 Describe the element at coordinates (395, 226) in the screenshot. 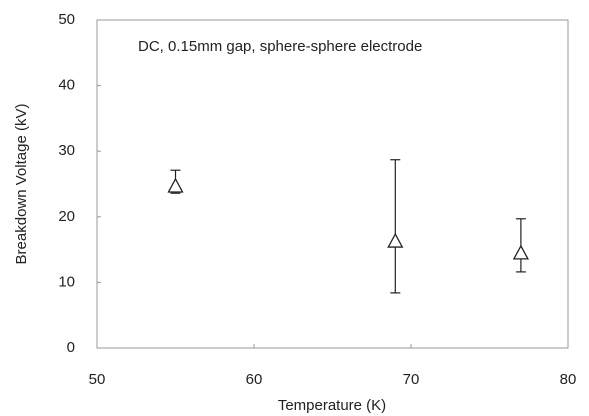

I see `error-bar` at that location.